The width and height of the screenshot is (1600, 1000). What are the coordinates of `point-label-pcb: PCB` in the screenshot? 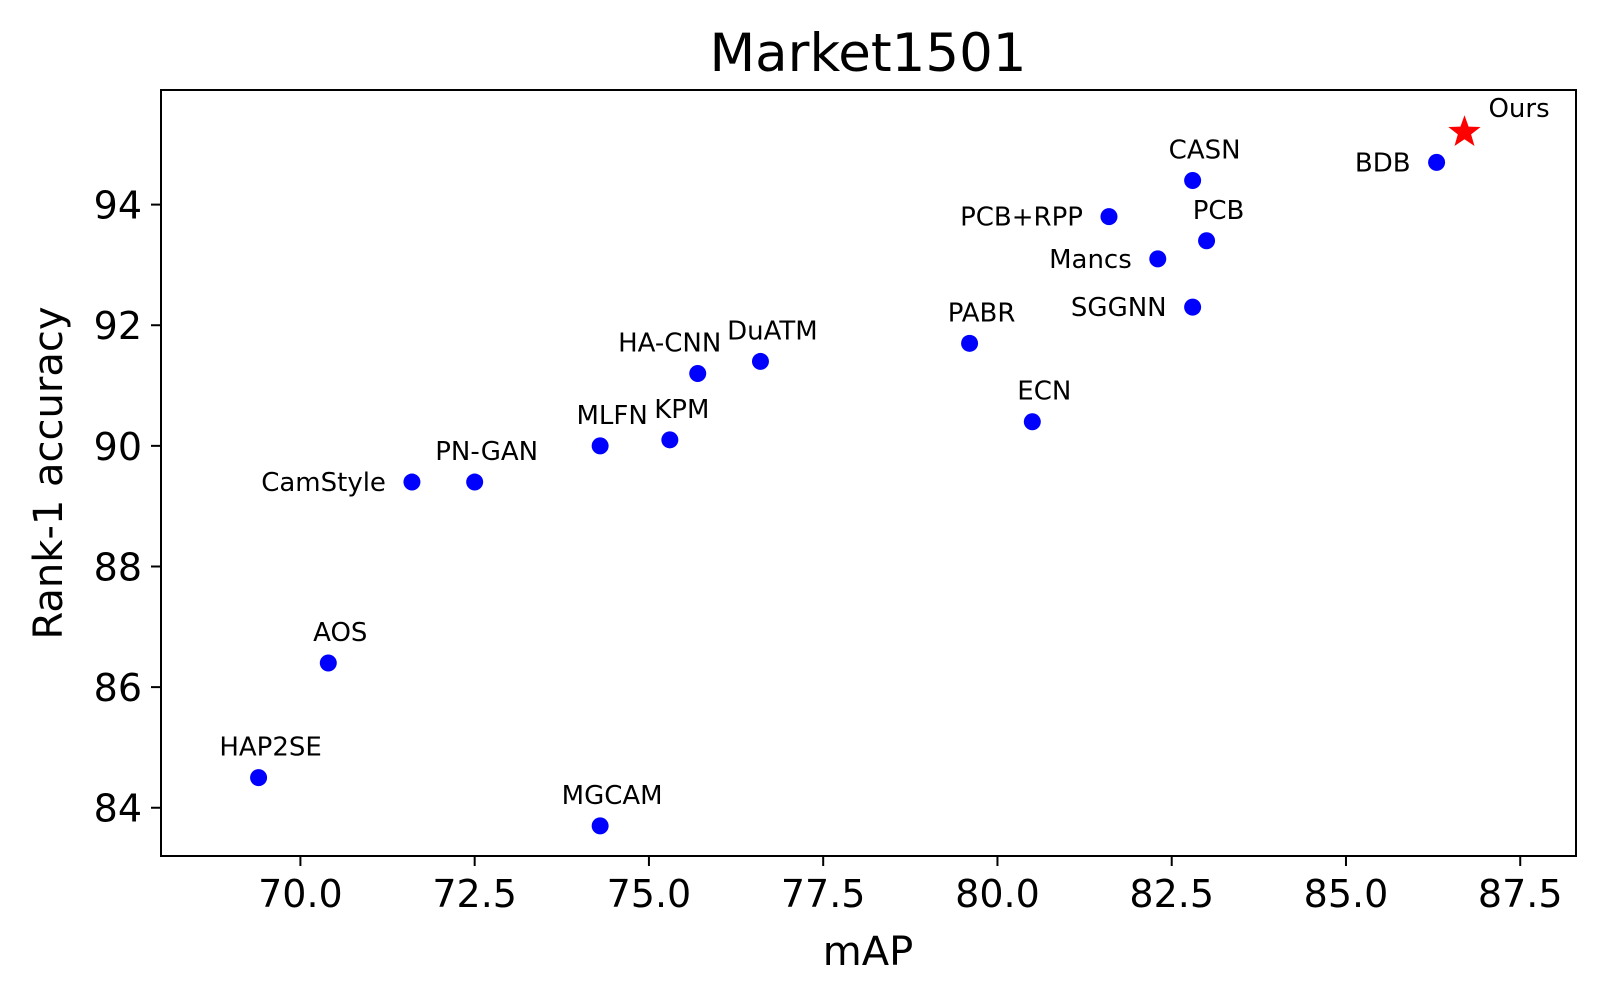 It's located at (1219, 211).